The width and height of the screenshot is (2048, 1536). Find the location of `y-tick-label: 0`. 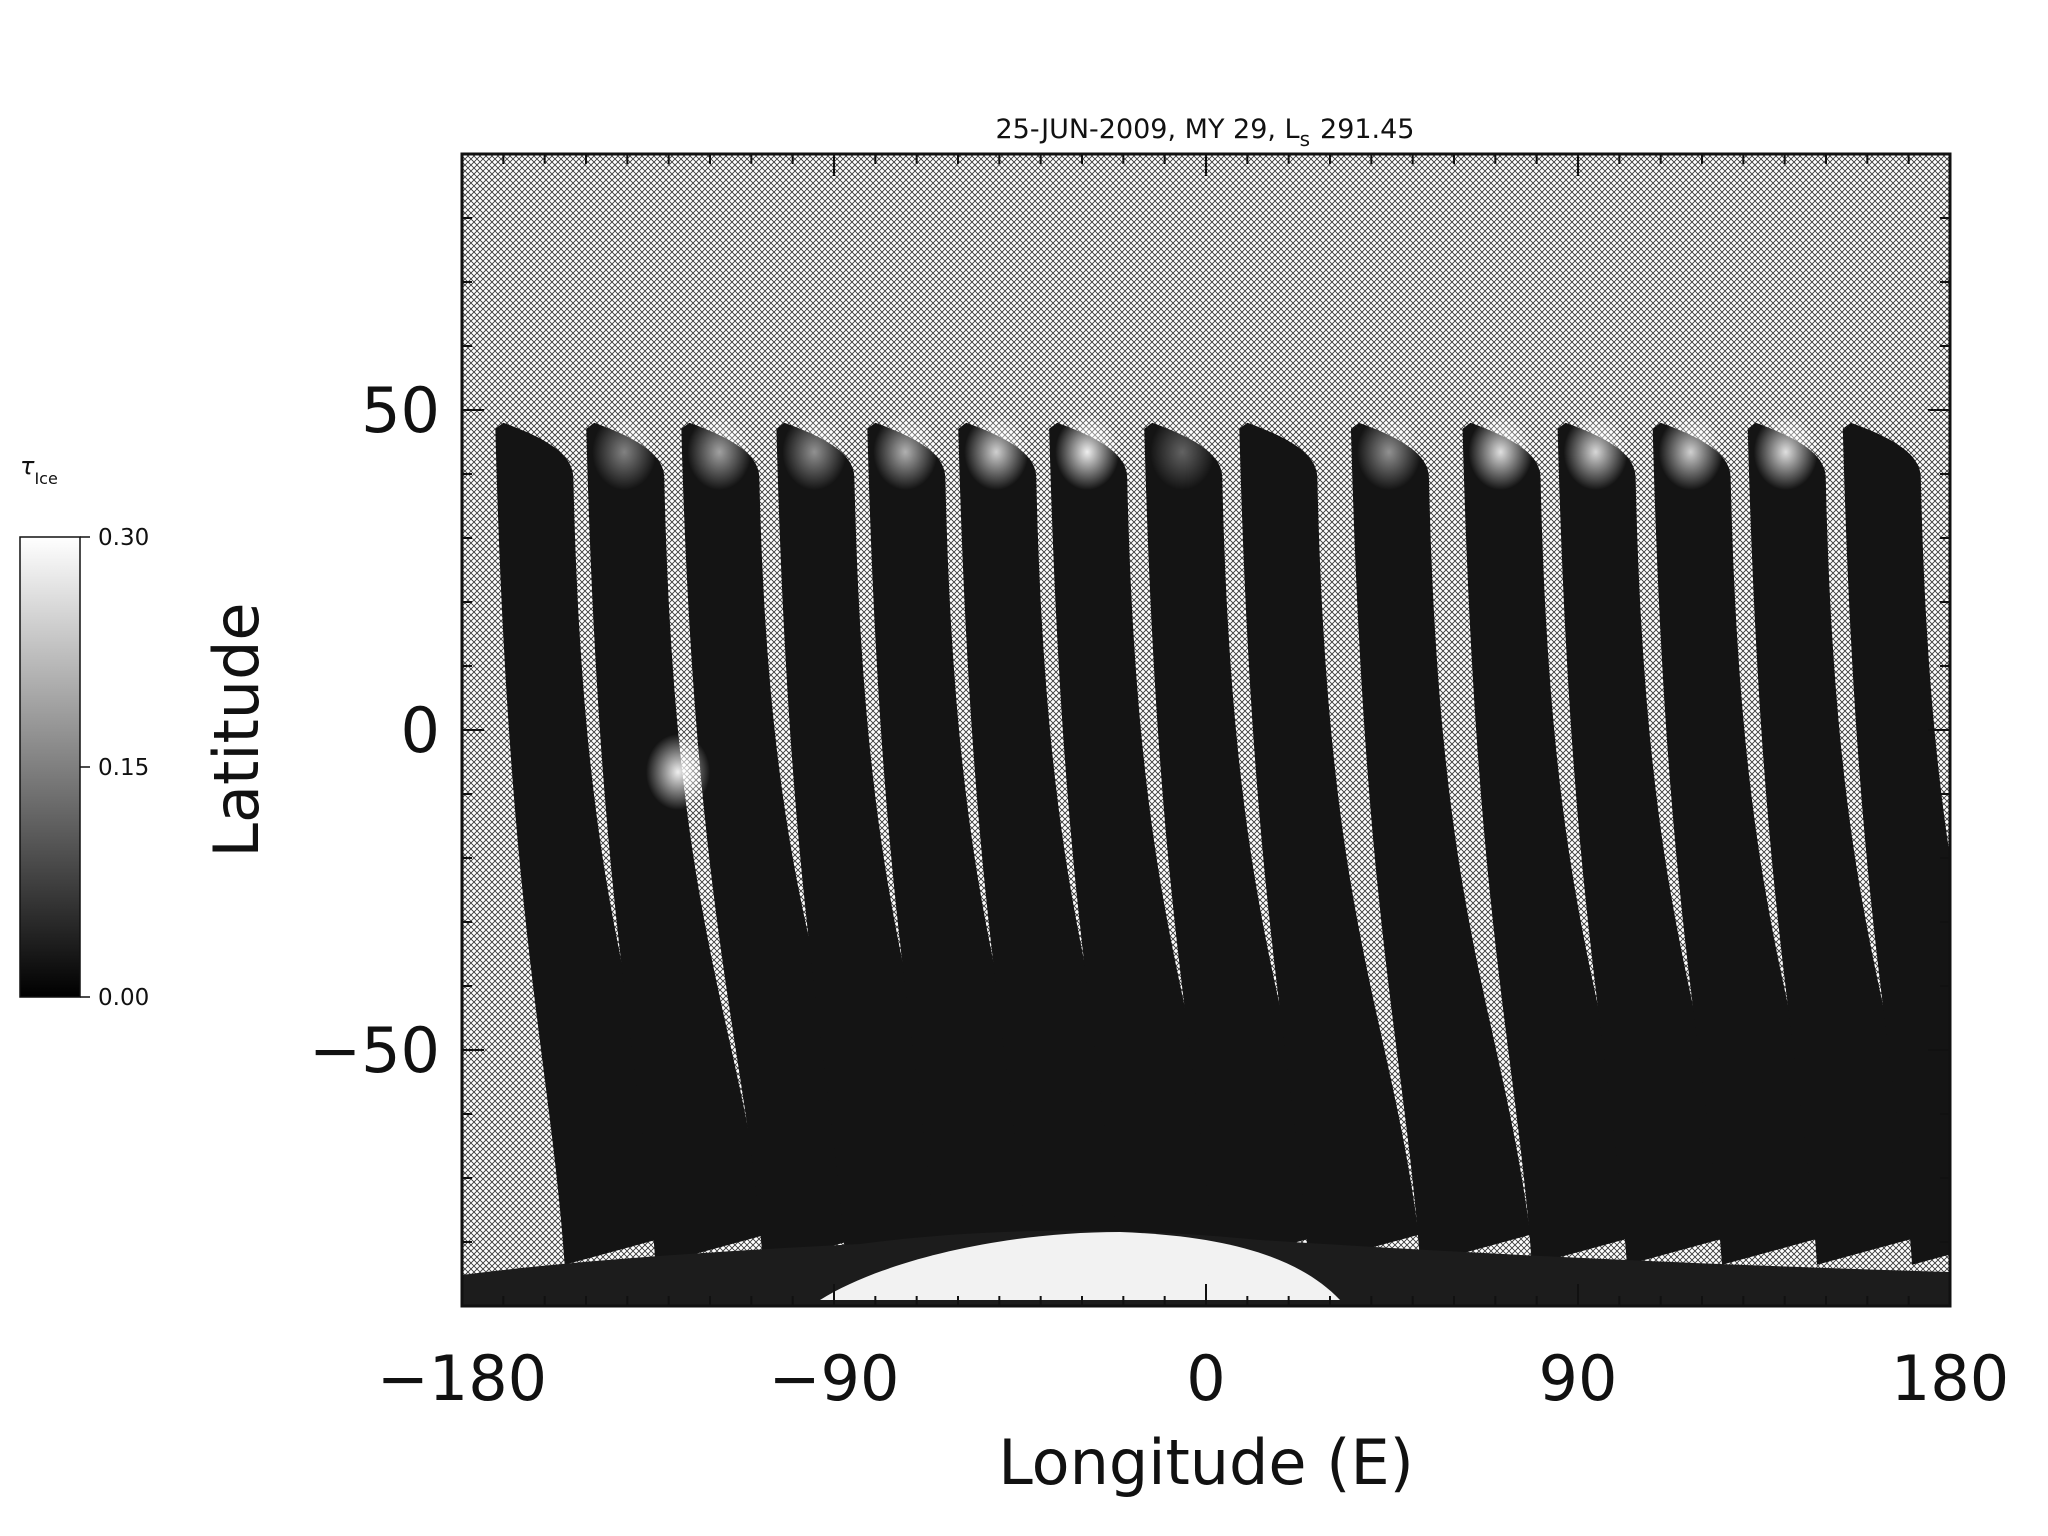

y-tick-label: 0 is located at coordinates (420, 730).